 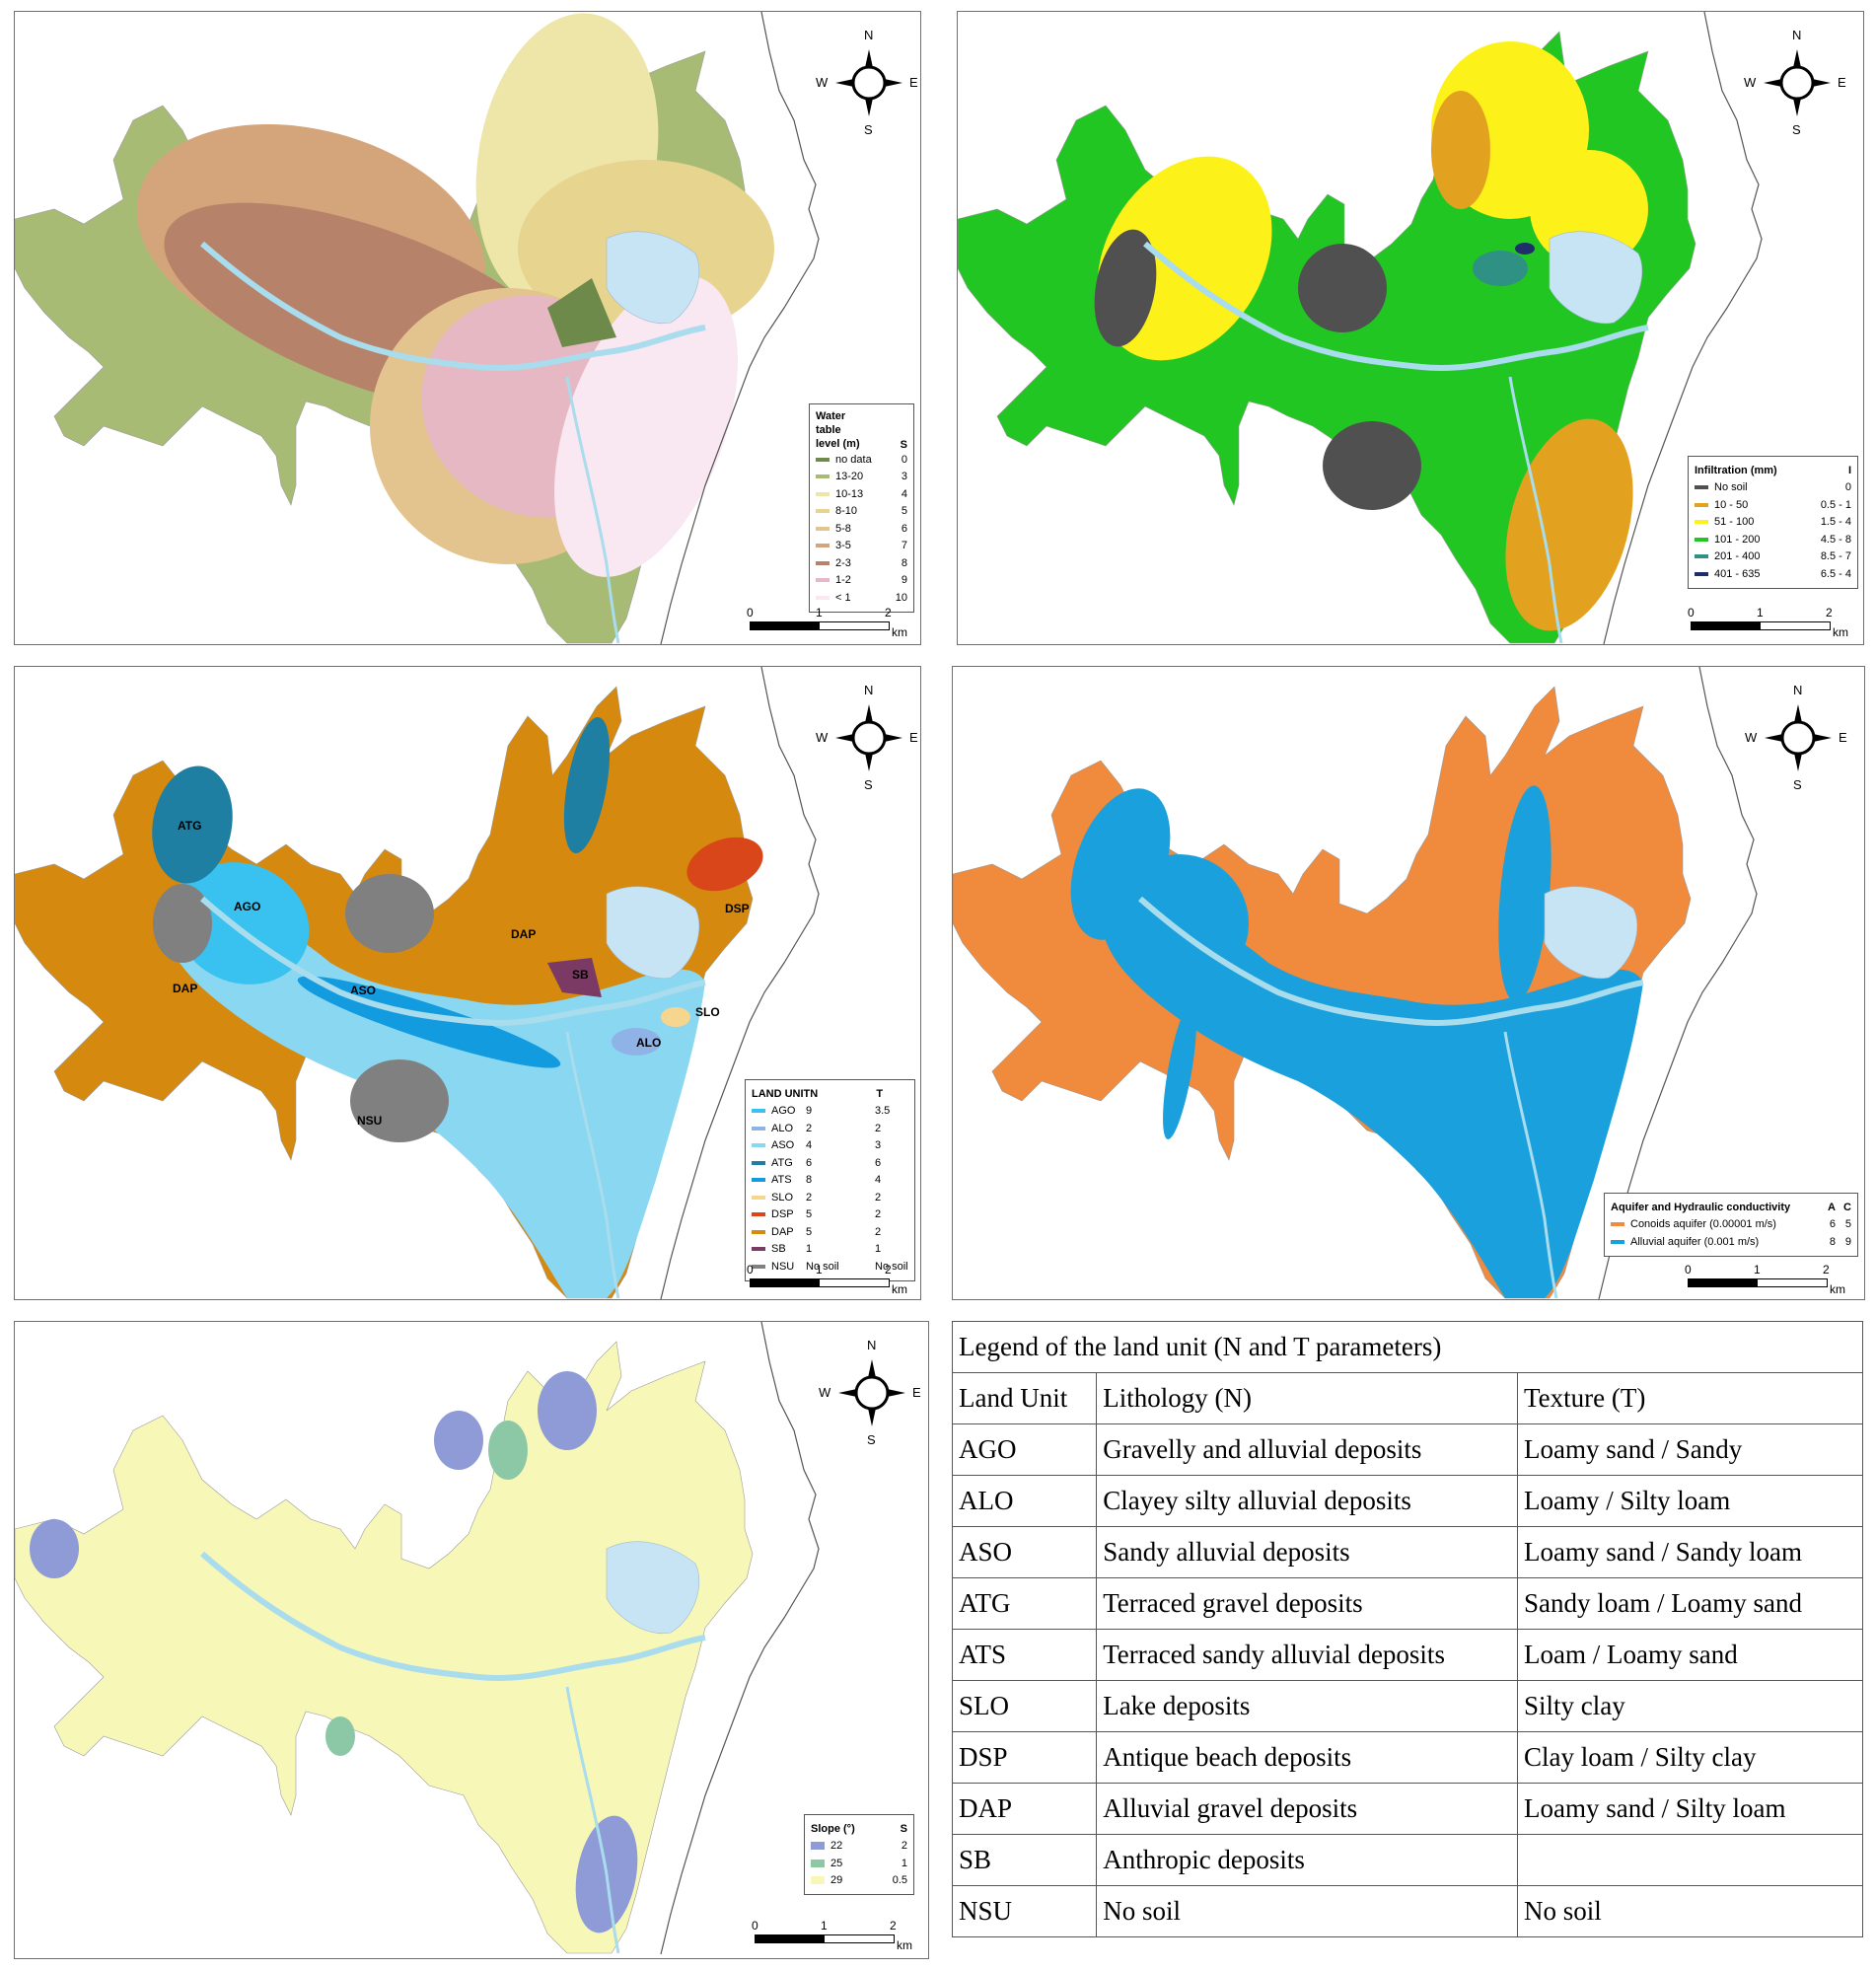 I want to click on compass-w-label: W, so click(x=825, y=1392).